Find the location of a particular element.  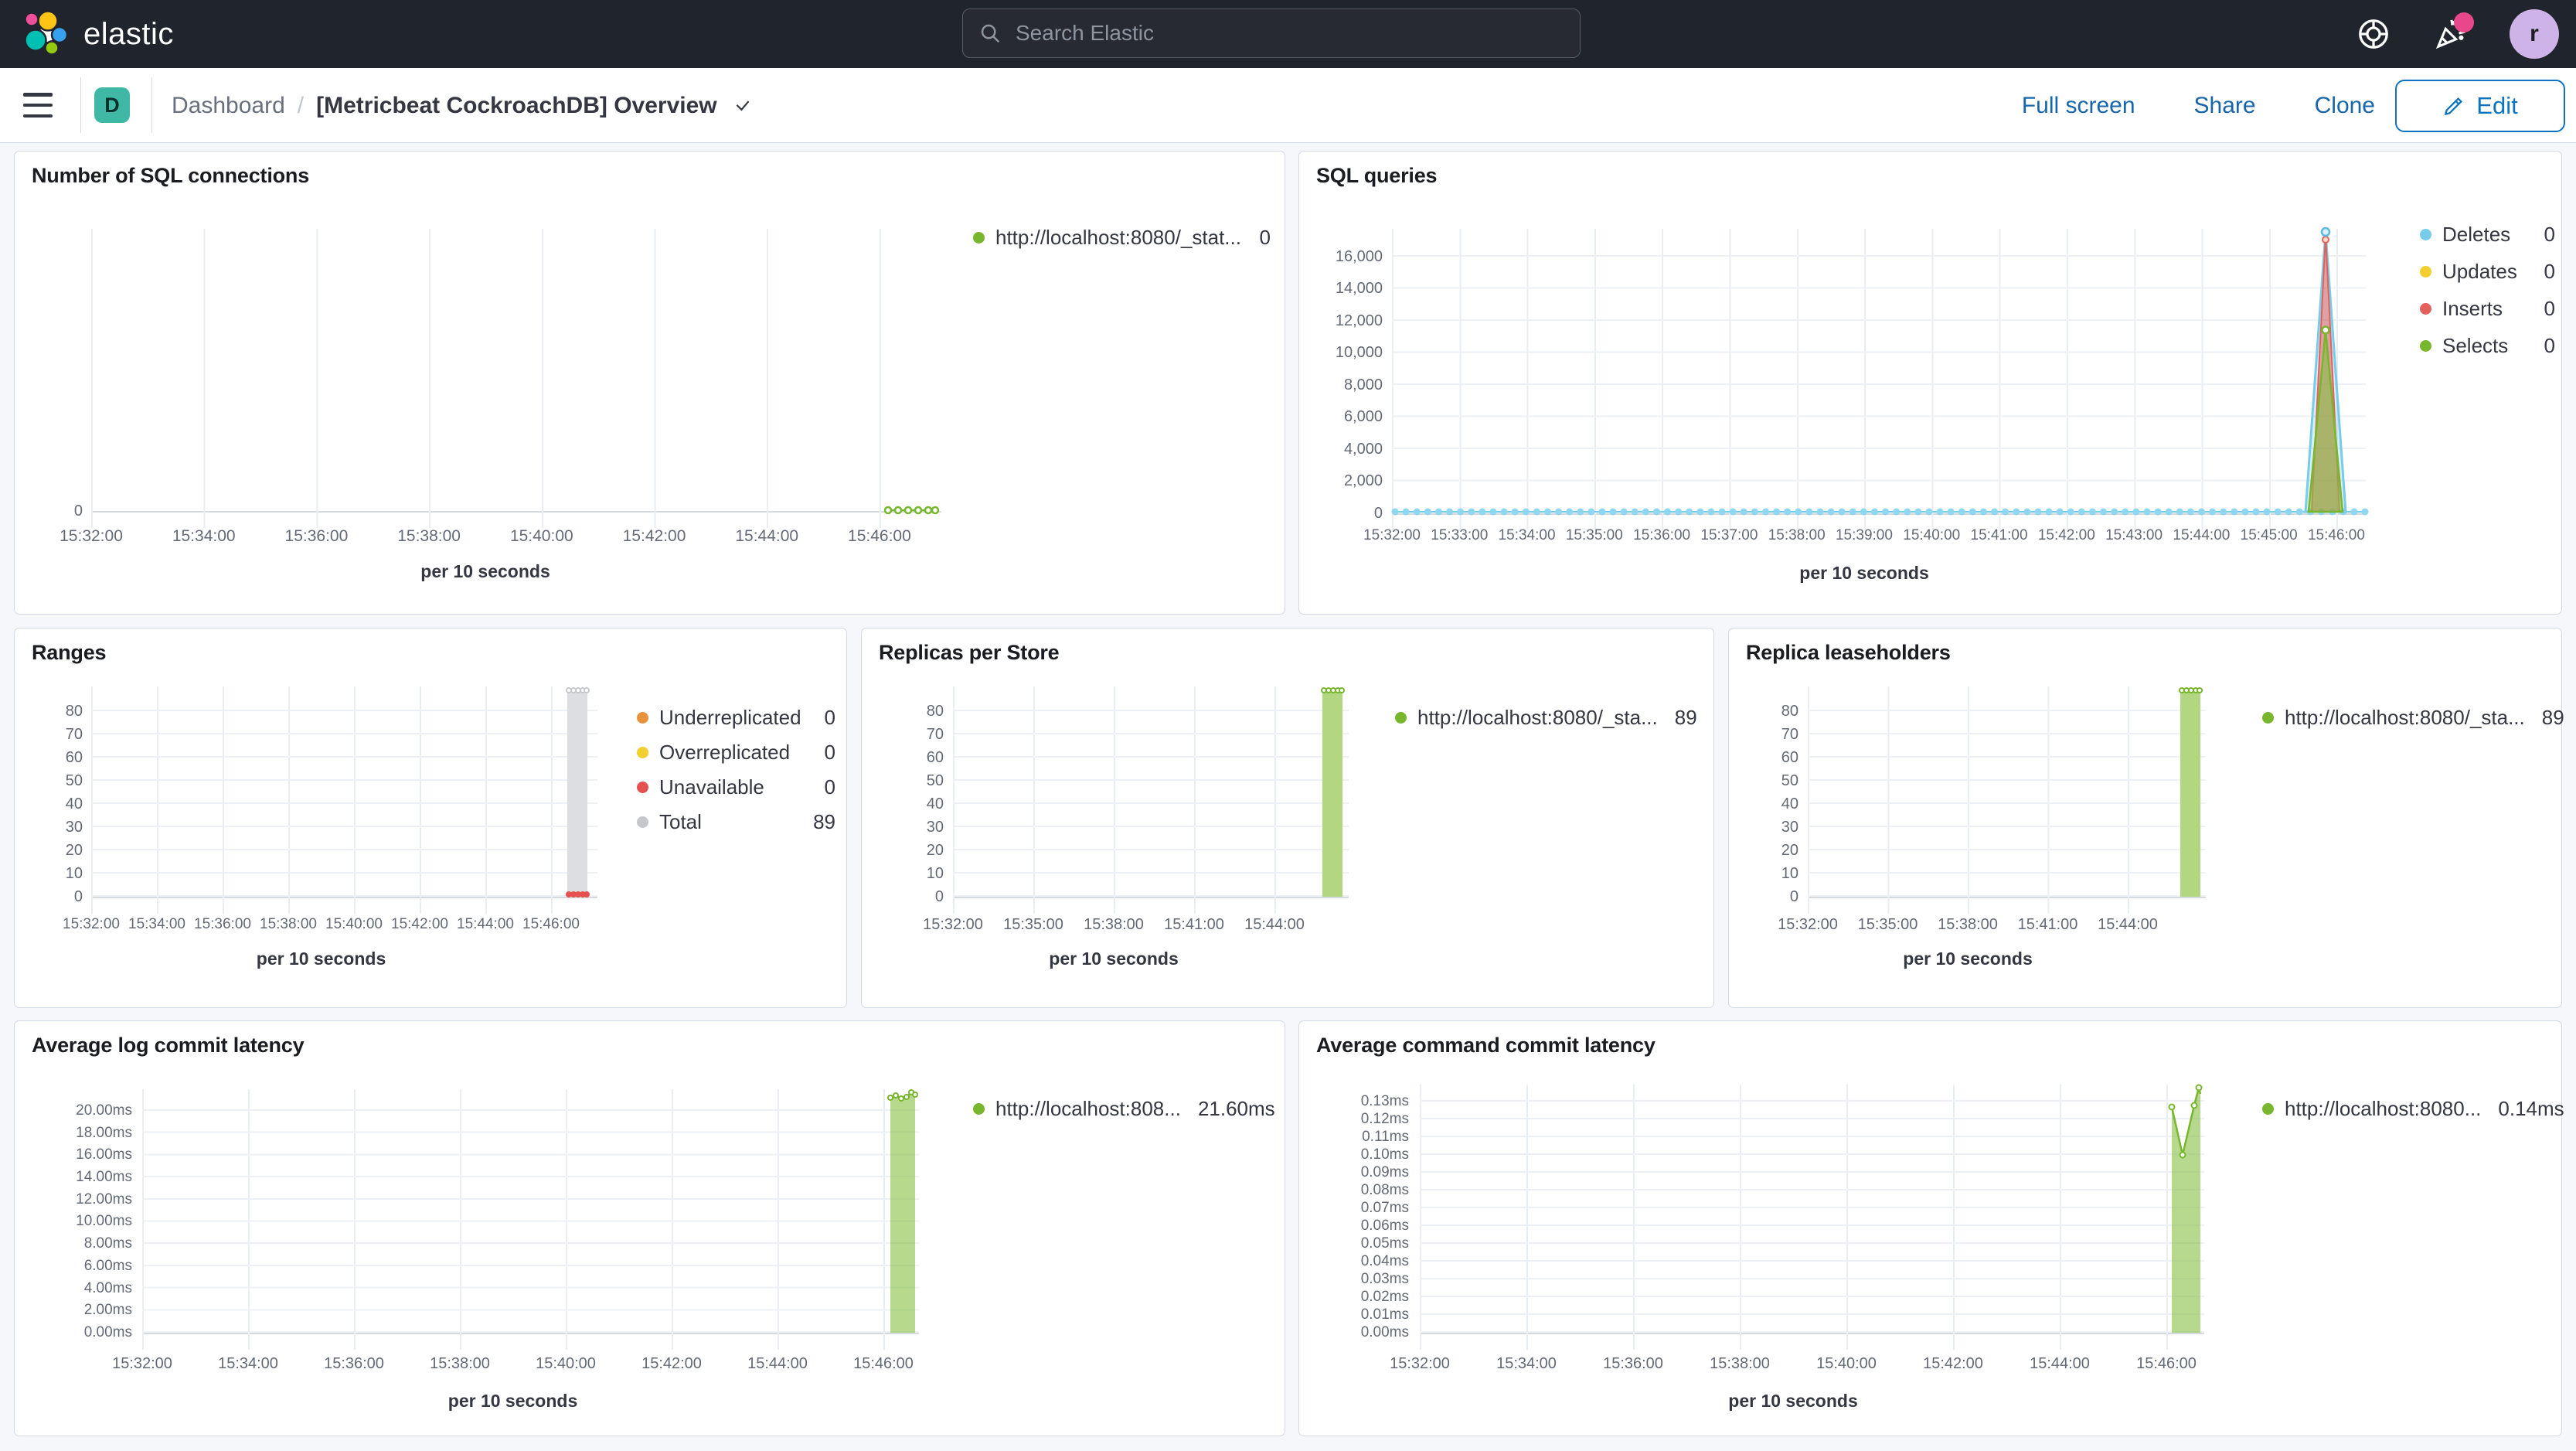

user-avatar: r is located at coordinates (2534, 34).